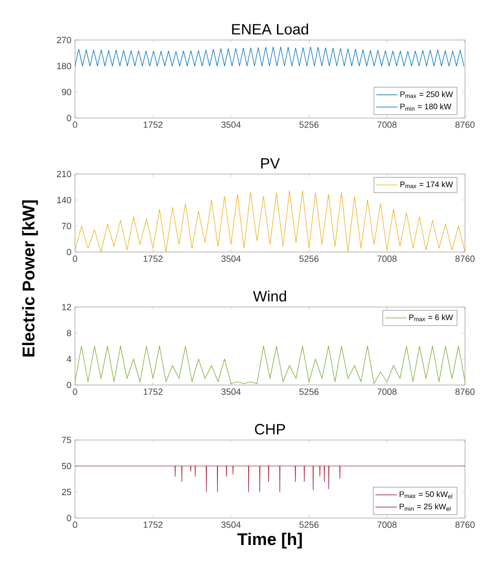 The width and height of the screenshot is (502, 574). What do you see at coordinates (269, 540) in the screenshot?
I see `x-axis-title: Time [h]` at bounding box center [269, 540].